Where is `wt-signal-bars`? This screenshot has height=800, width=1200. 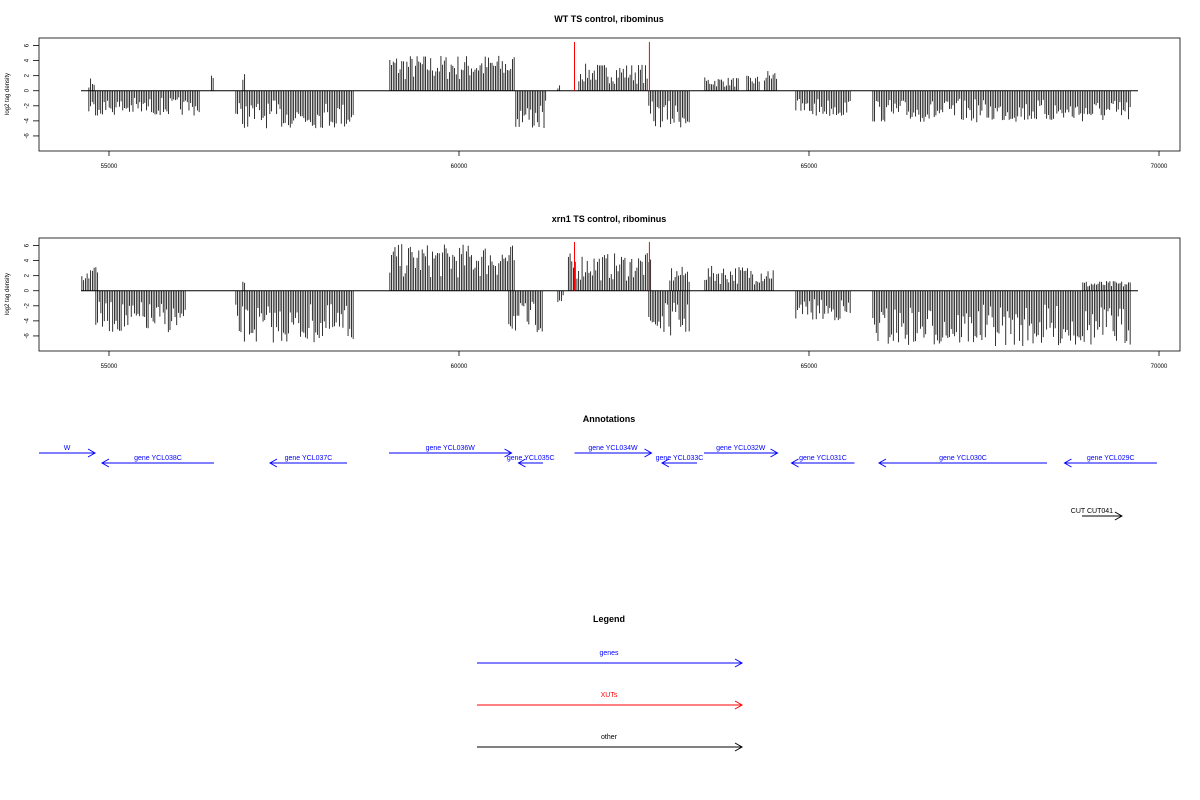 wt-signal-bars is located at coordinates (609, 92).